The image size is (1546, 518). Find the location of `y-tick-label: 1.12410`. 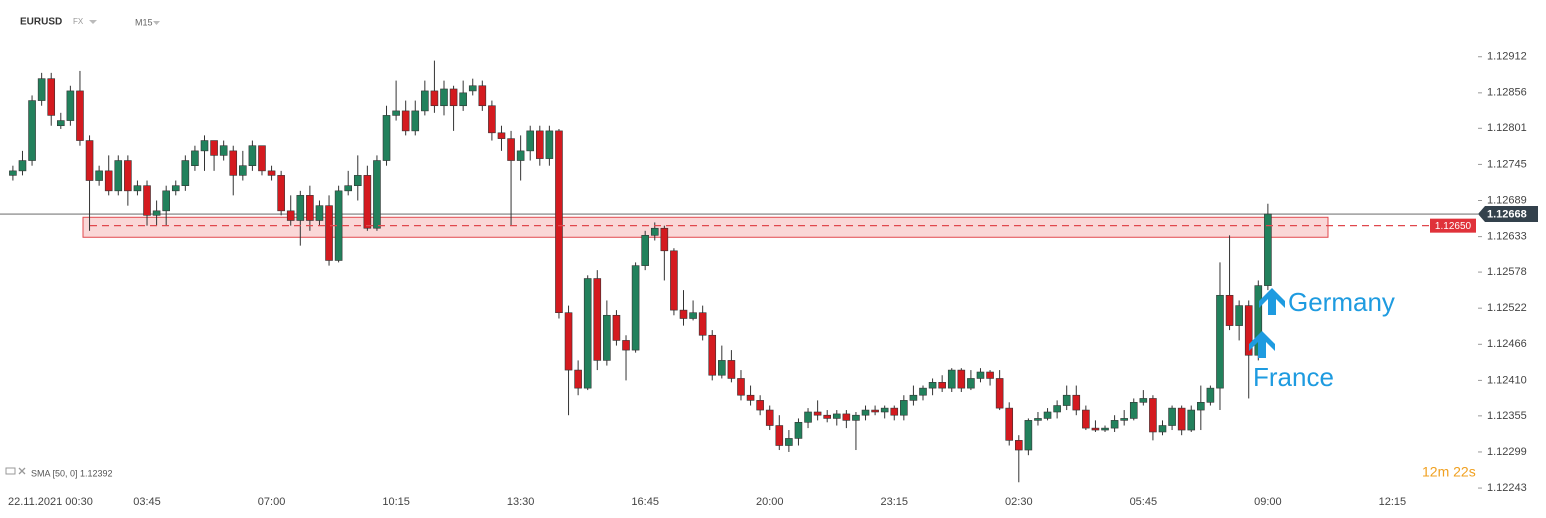

y-tick-label: 1.12410 is located at coordinates (1507, 380).